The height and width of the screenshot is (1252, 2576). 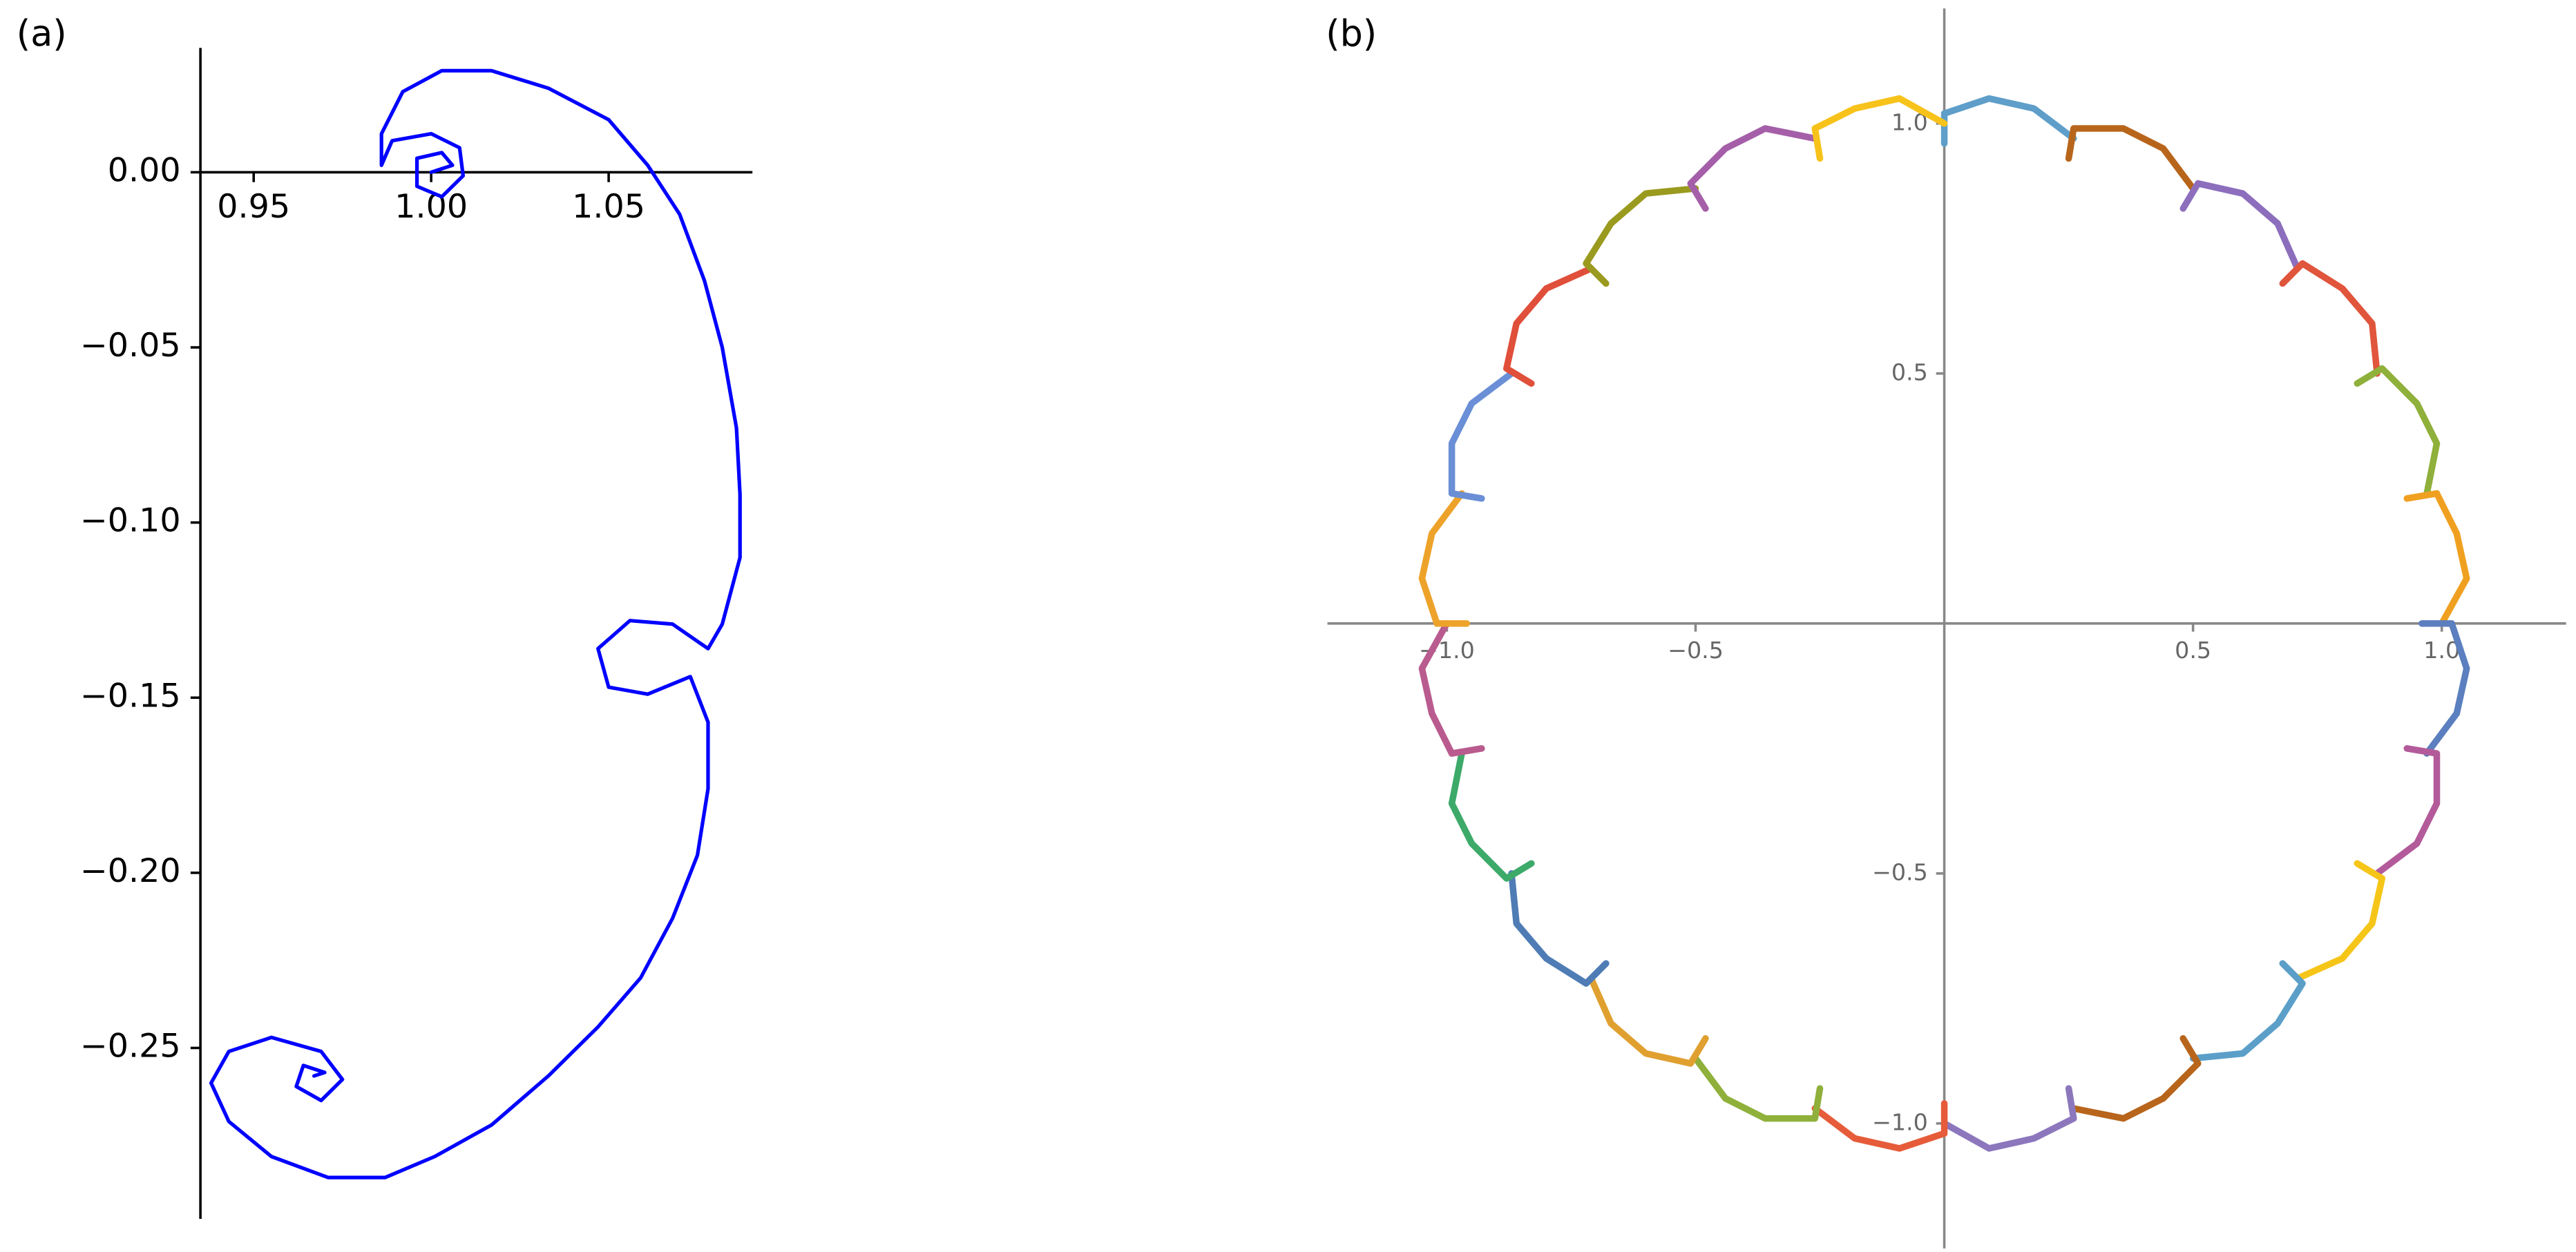 What do you see at coordinates (2441, 650) in the screenshot?
I see `x-tick-label: 1.0` at bounding box center [2441, 650].